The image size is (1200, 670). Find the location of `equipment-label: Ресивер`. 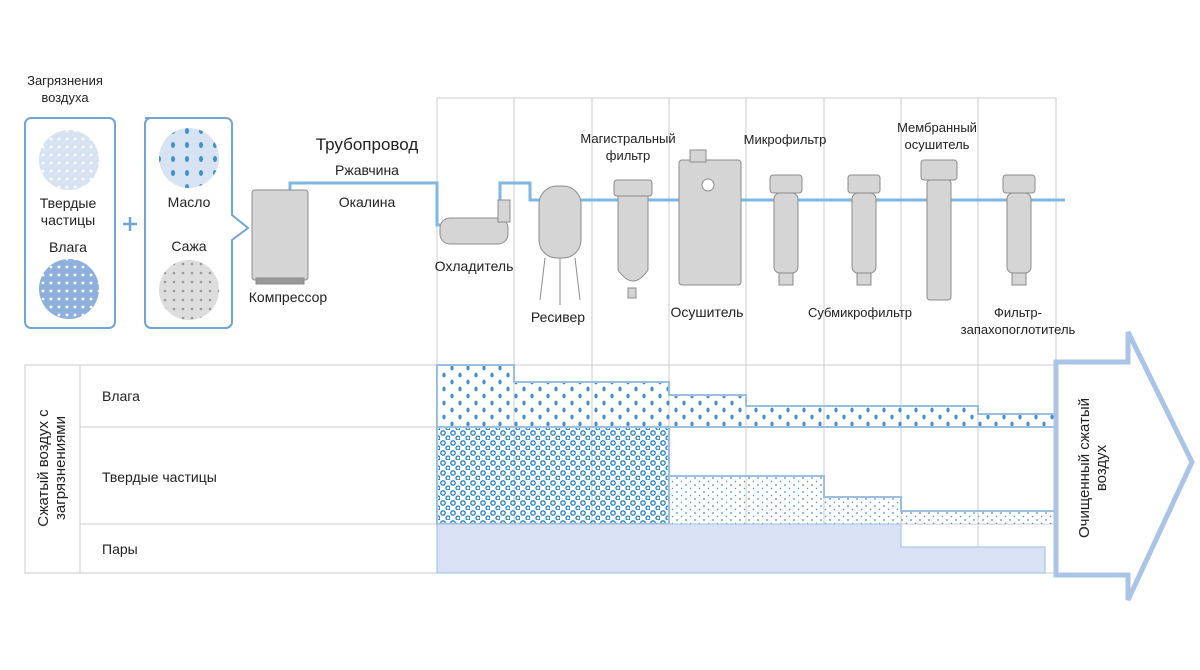

equipment-label: Ресивер is located at coordinates (558, 317).